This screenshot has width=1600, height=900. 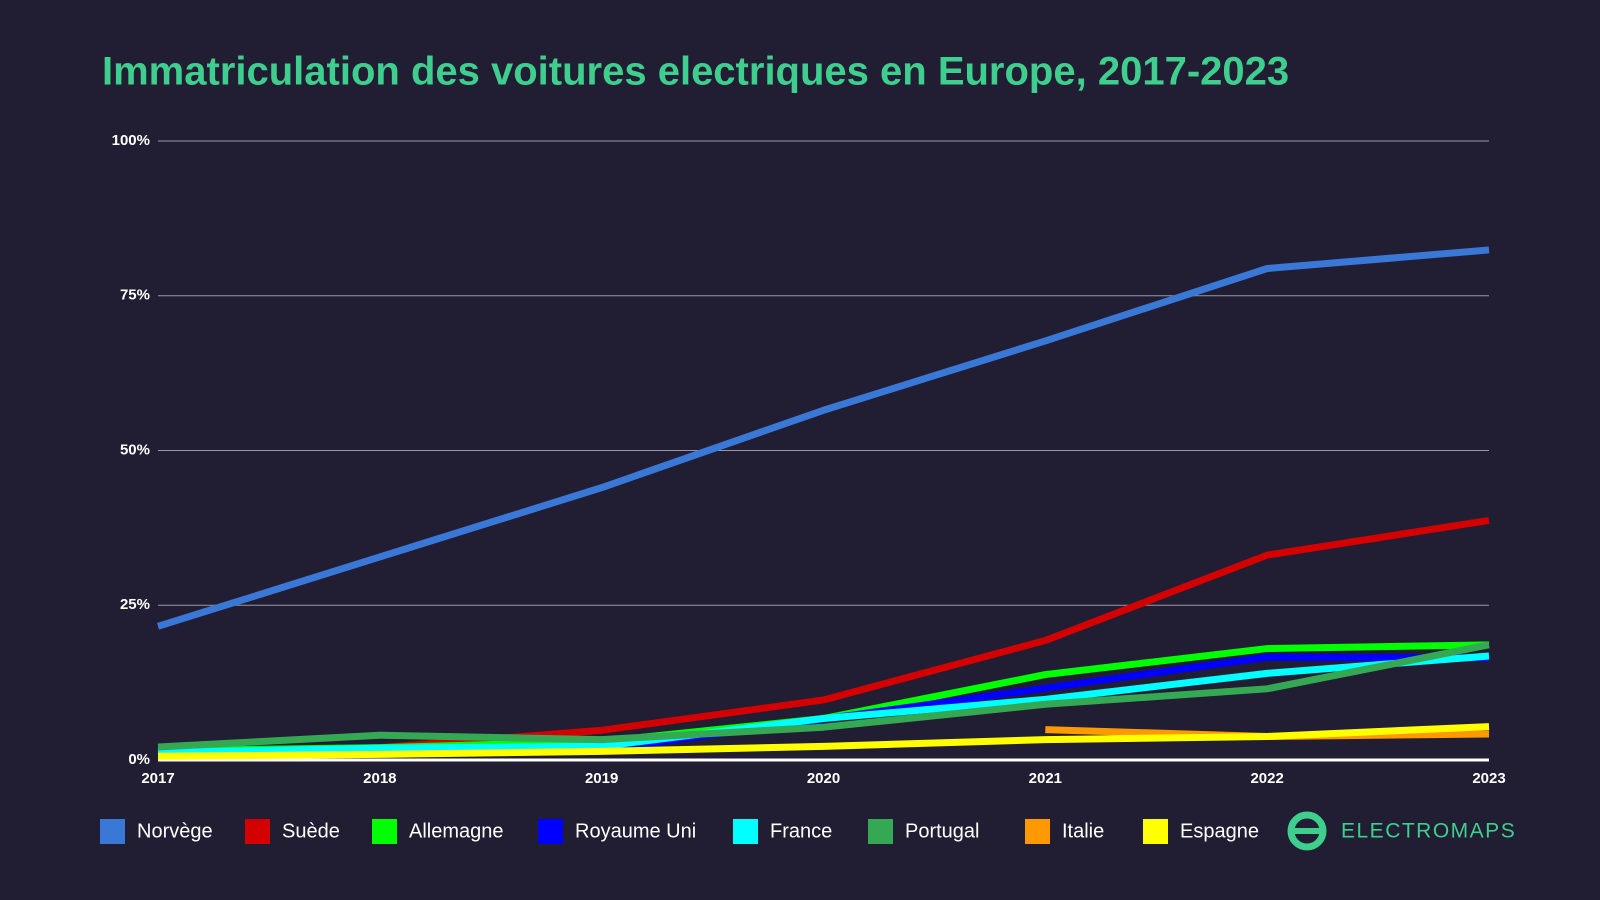 I want to click on brand: ELECTROMAPS, so click(x=1428, y=831).